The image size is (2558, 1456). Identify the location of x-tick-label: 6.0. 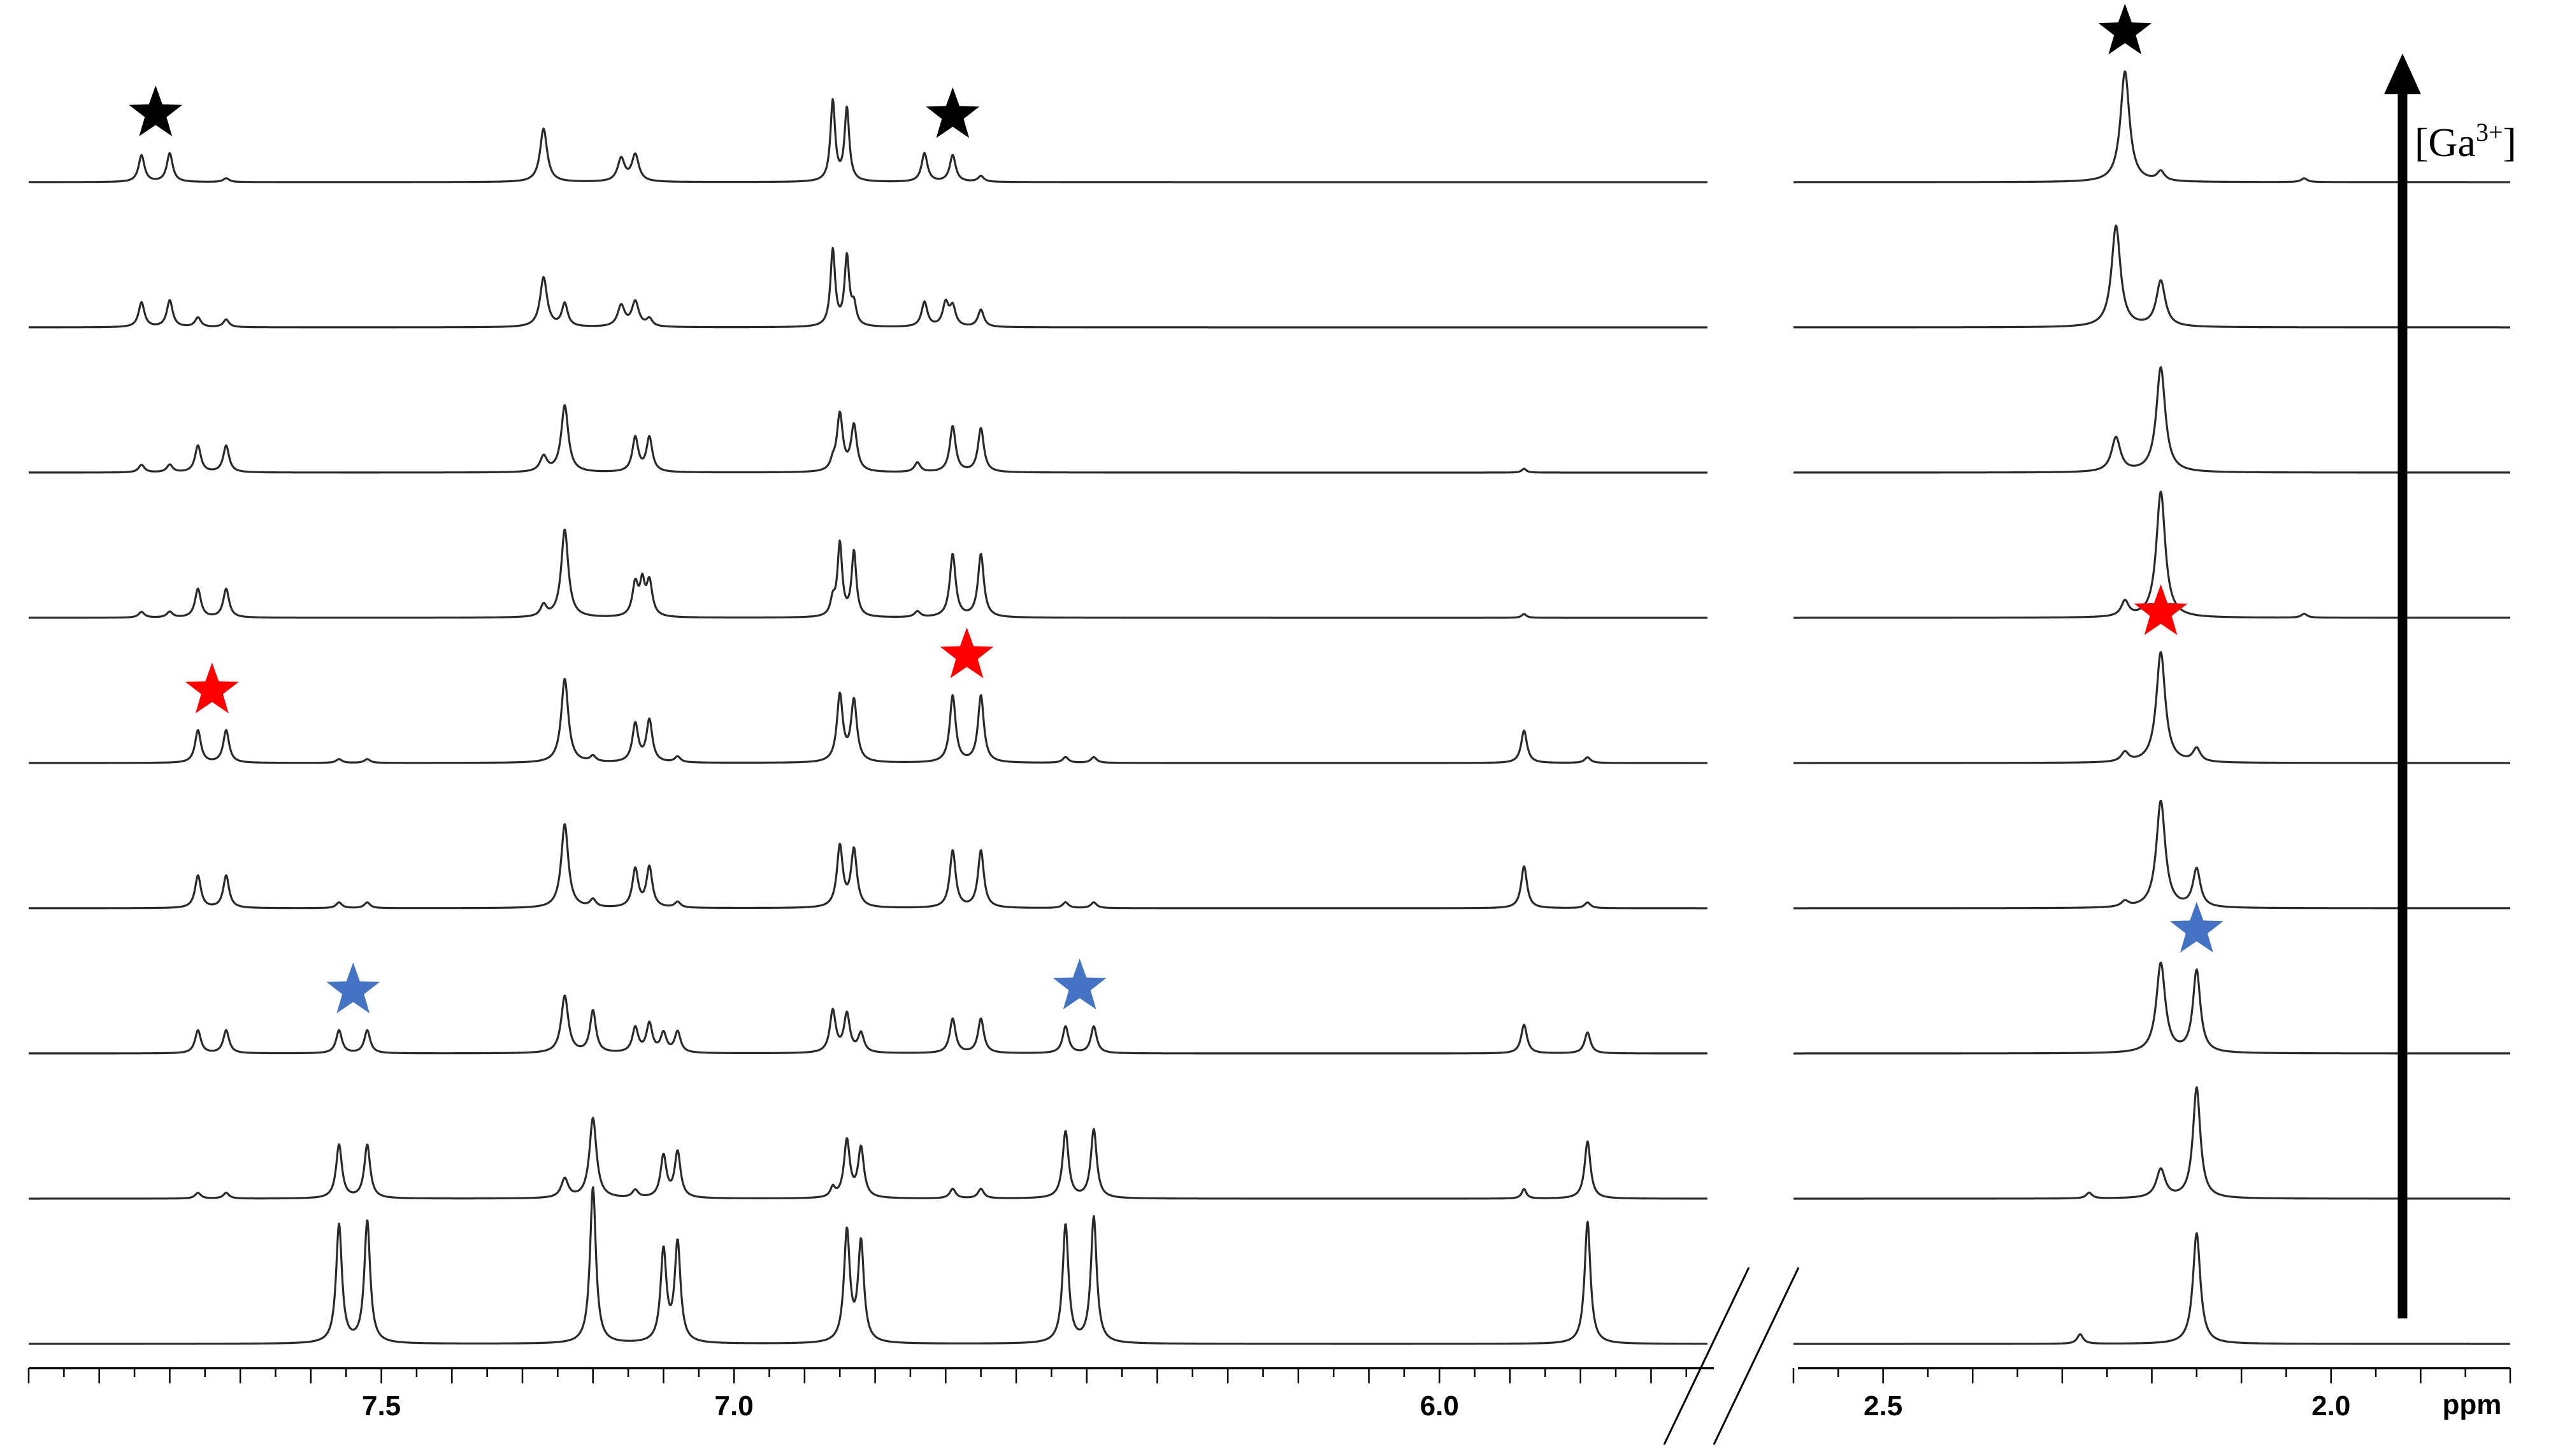
(1440, 1406).